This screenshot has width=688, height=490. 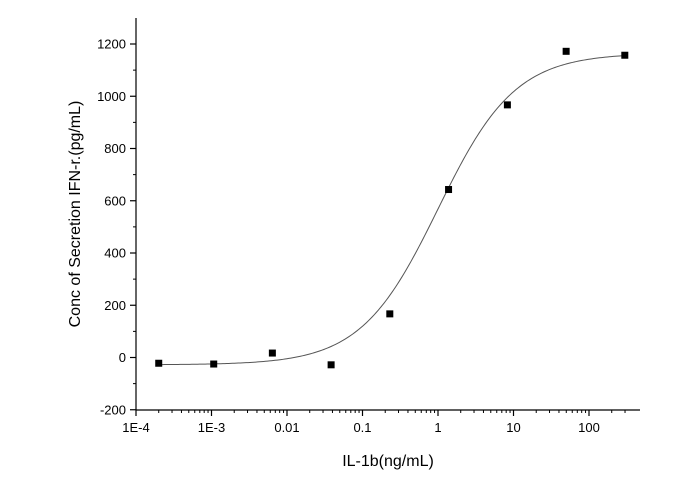 I want to click on x-tick-label: 1E-4, so click(x=135, y=427).